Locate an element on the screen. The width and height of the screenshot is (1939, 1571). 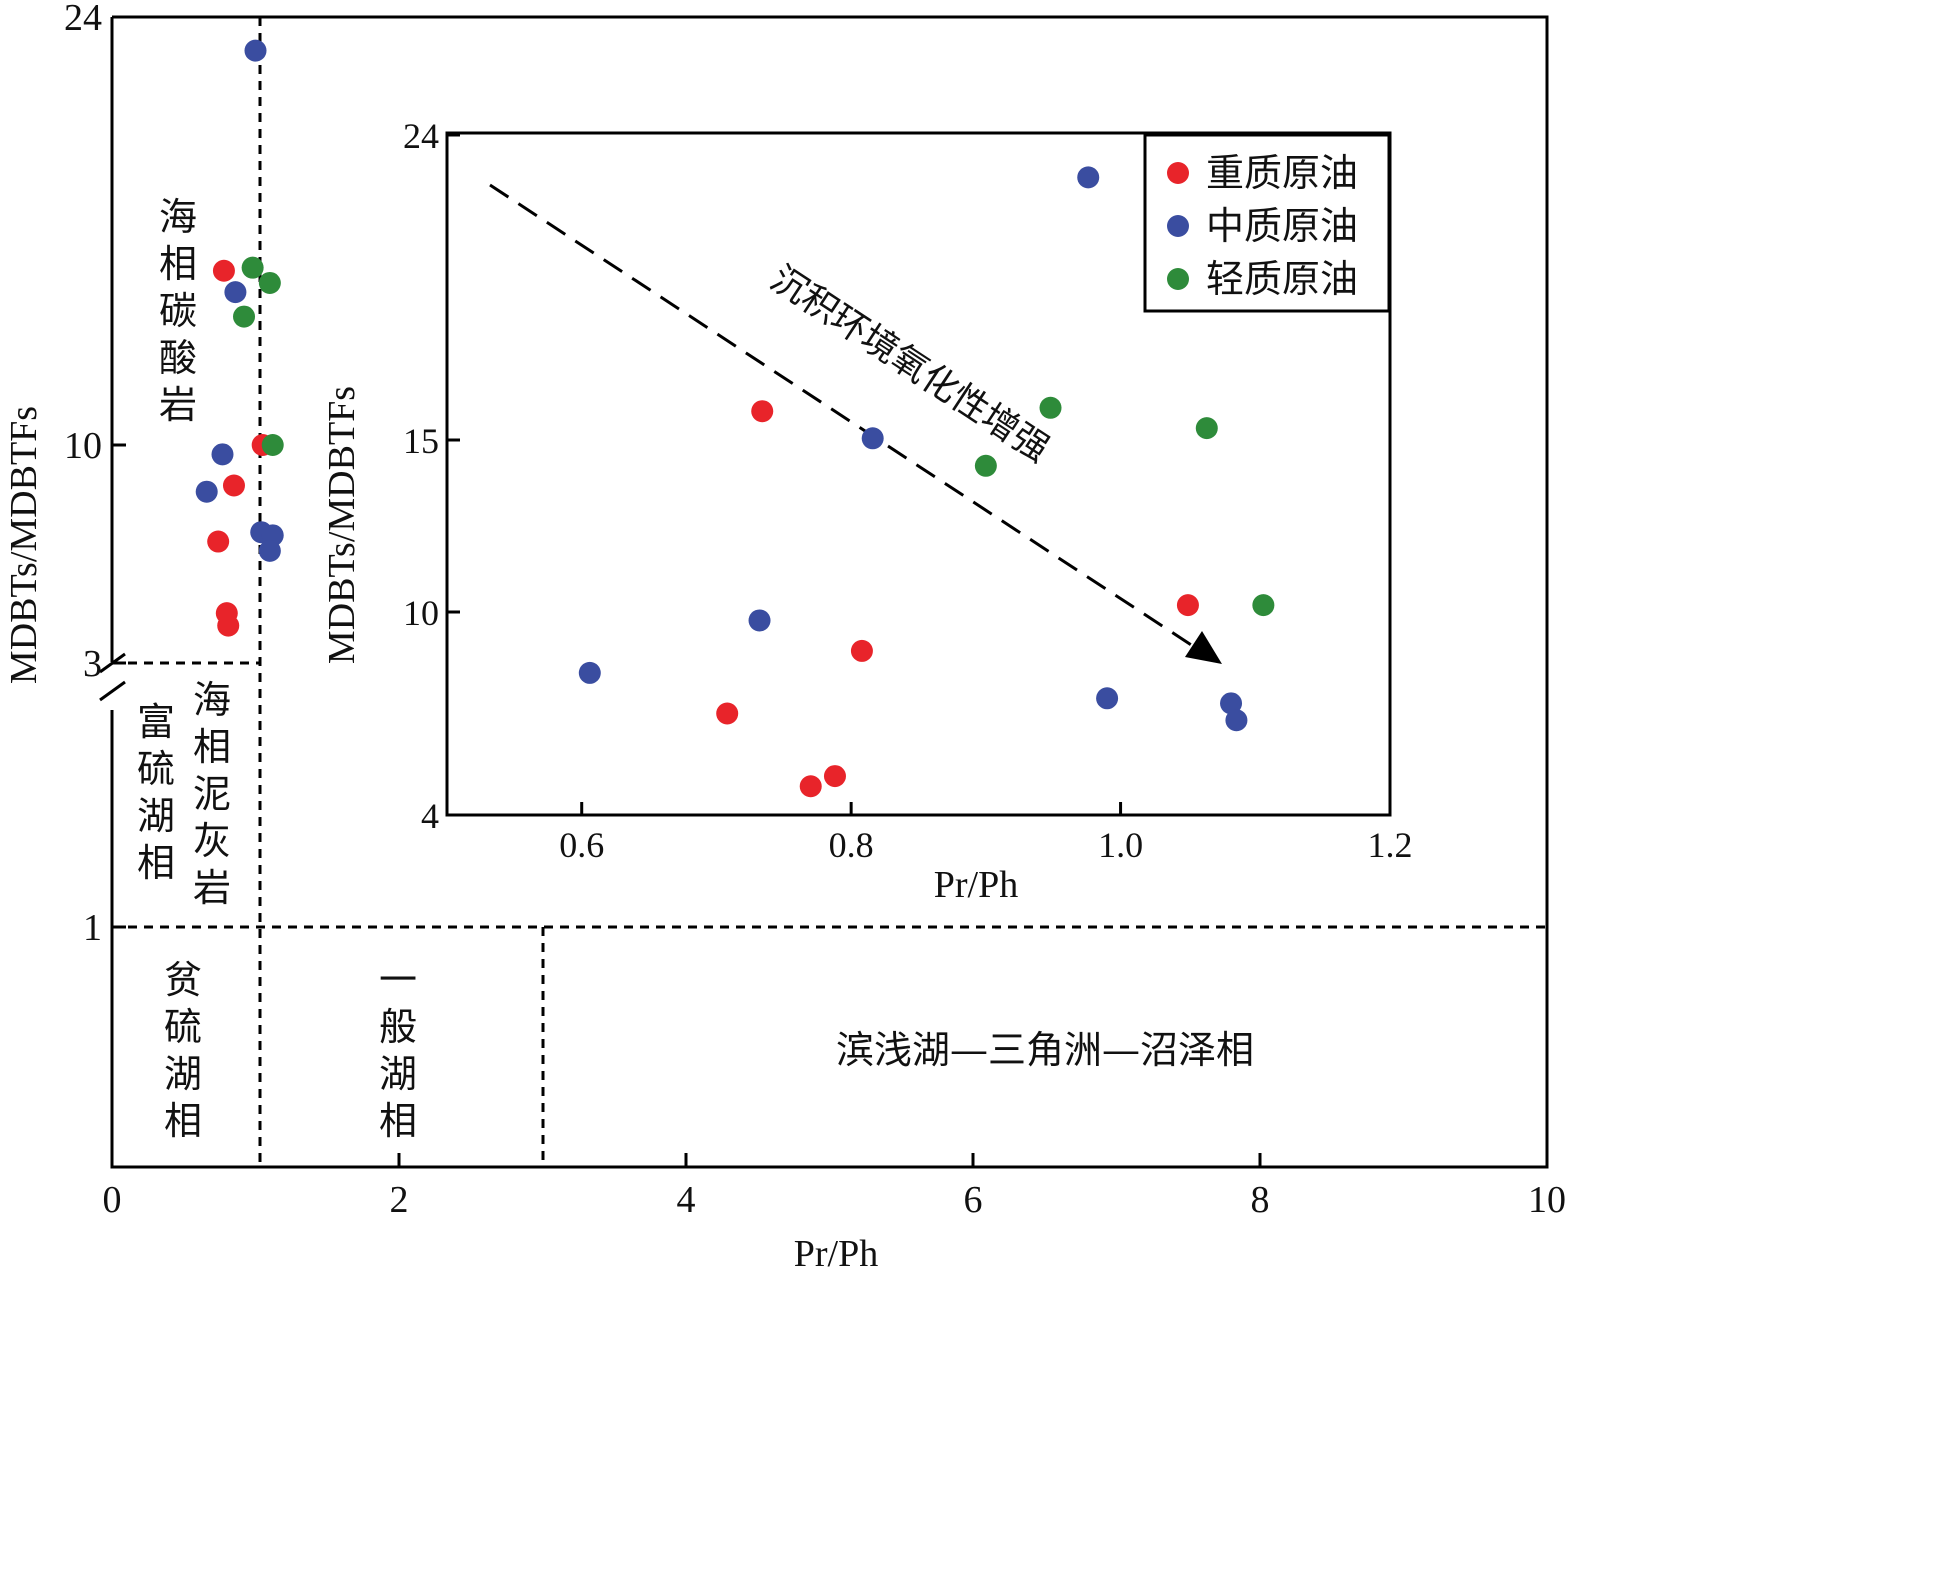
inset-data-points is located at coordinates (926, 482).